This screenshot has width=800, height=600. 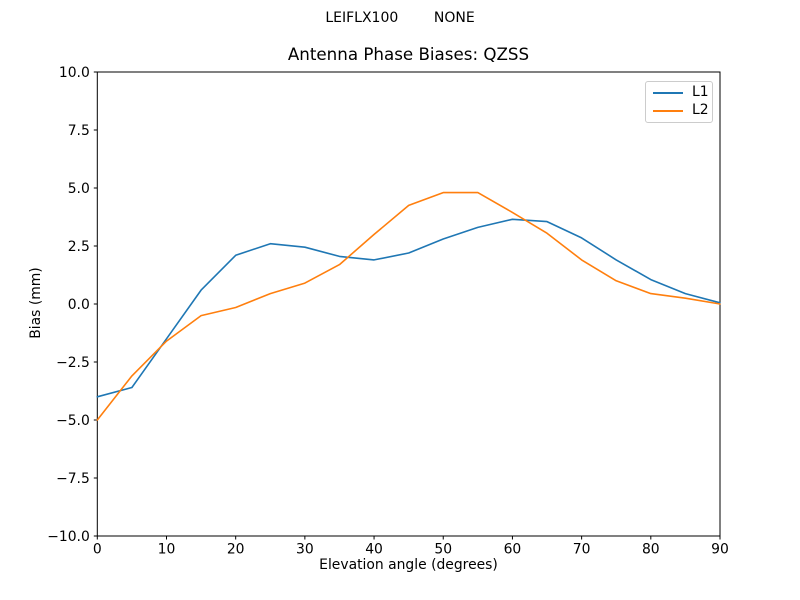 I want to click on legend-line-l1, so click(x=668, y=93).